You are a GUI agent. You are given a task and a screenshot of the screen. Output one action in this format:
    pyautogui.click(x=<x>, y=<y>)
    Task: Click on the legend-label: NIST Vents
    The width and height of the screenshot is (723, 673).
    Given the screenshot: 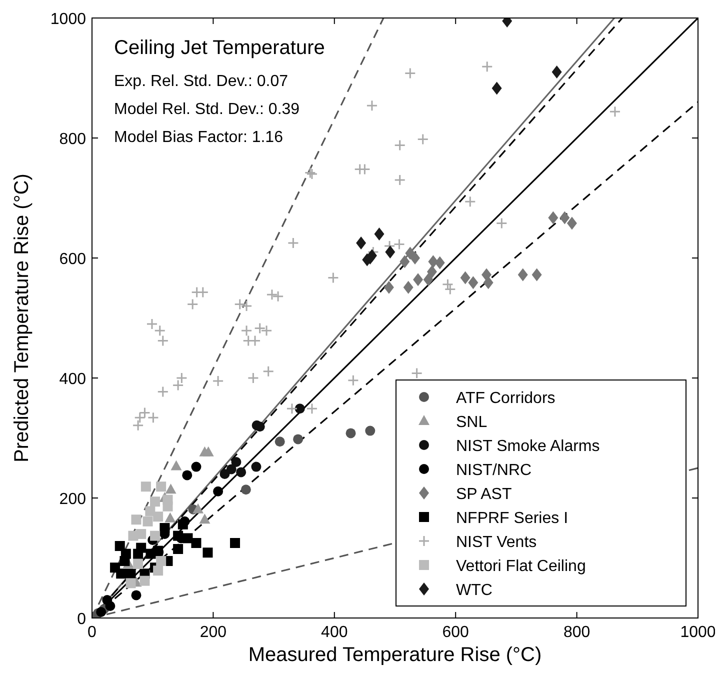 What is the action you would take?
    pyautogui.click(x=496, y=542)
    